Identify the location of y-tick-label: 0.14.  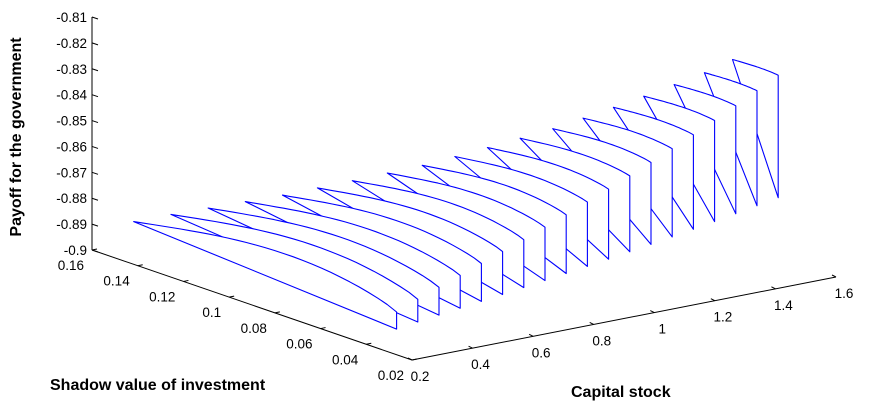
(116, 281).